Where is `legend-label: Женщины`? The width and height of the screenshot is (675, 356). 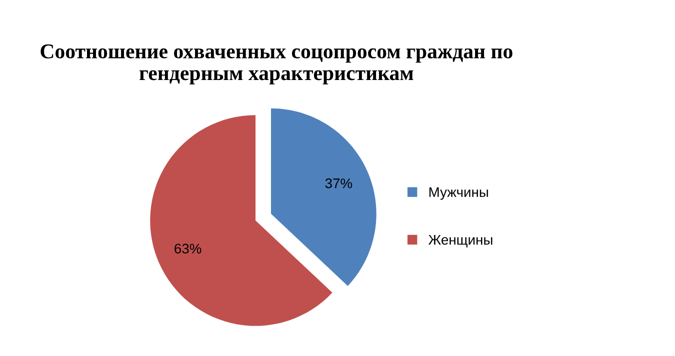 legend-label: Женщины is located at coordinates (460, 241).